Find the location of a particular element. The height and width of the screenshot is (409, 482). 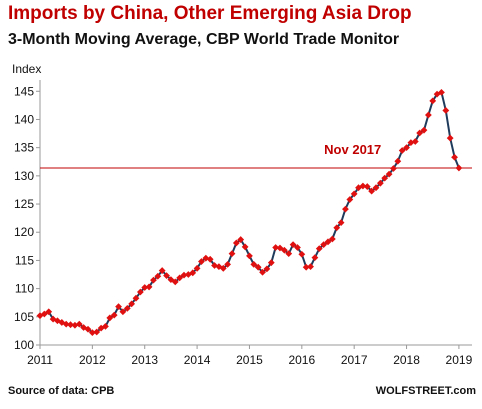

y-tick-label: 145 is located at coordinates (24, 91).